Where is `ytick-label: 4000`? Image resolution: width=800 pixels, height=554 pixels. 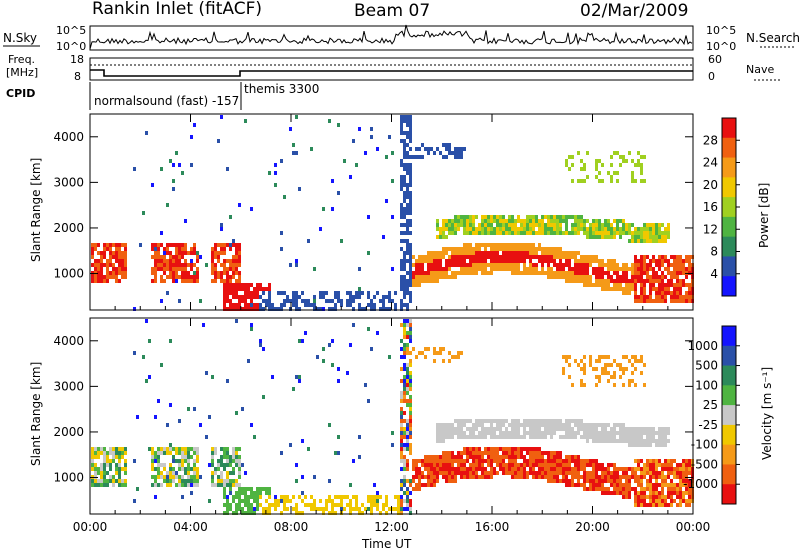
ytick-label: 4000 is located at coordinates (68, 341).